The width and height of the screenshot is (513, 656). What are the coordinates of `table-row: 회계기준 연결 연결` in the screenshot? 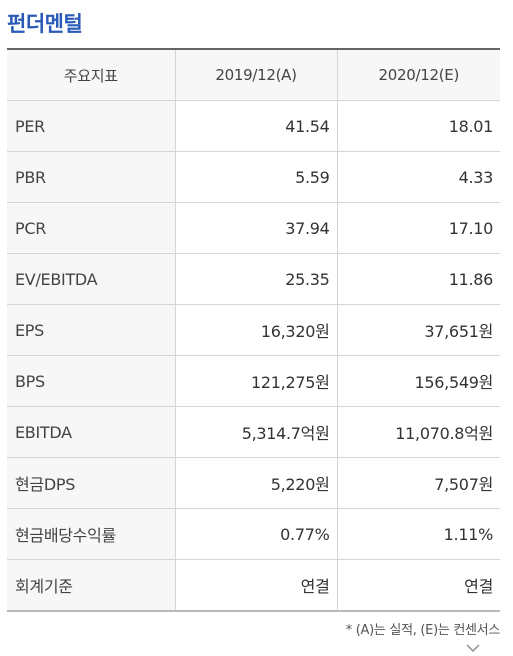 It's located at (253, 584).